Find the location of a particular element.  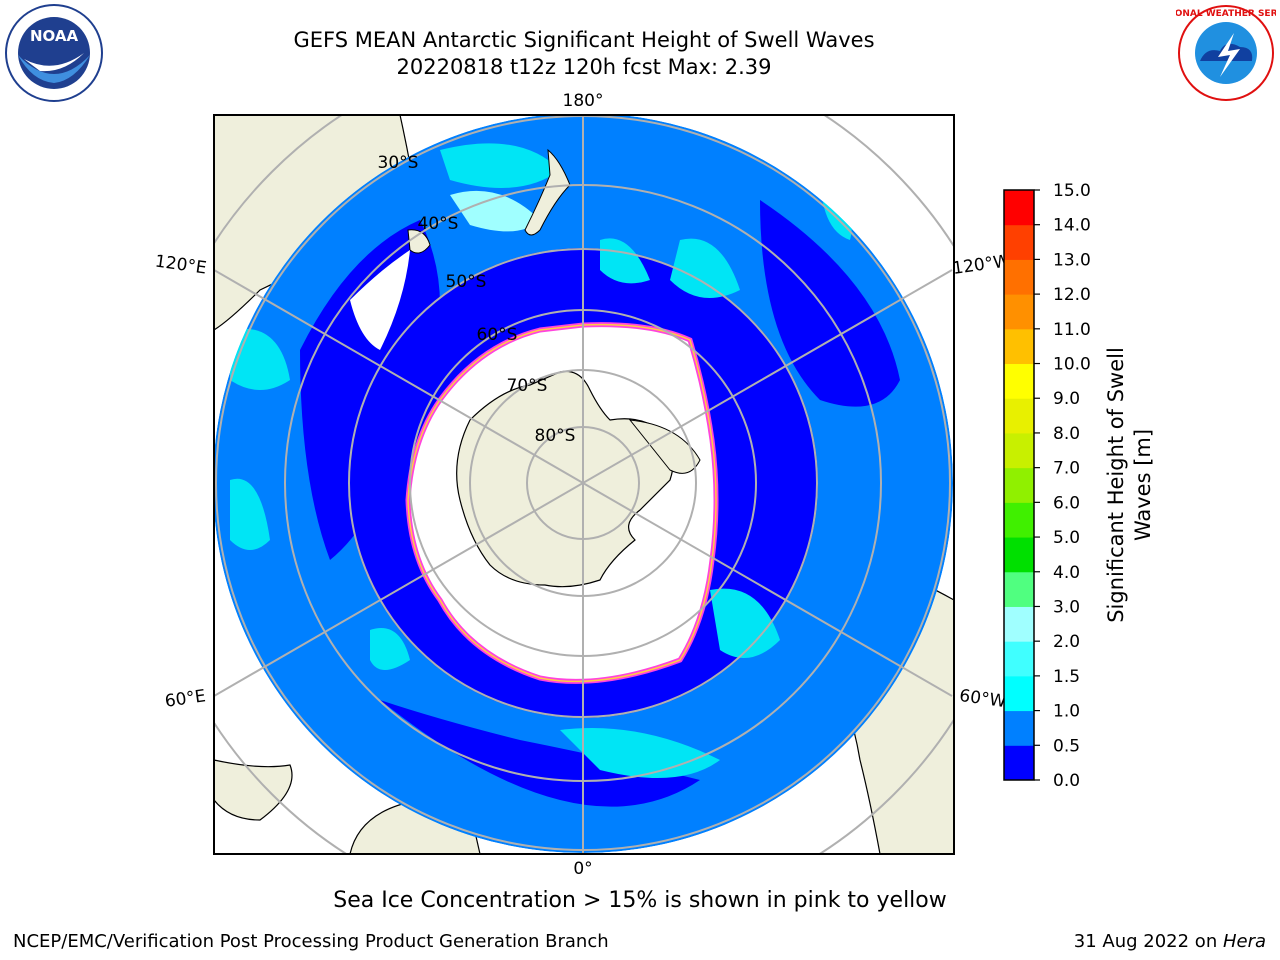

colorbar-label-line2: Waves [m] is located at coordinates (1143, 485).